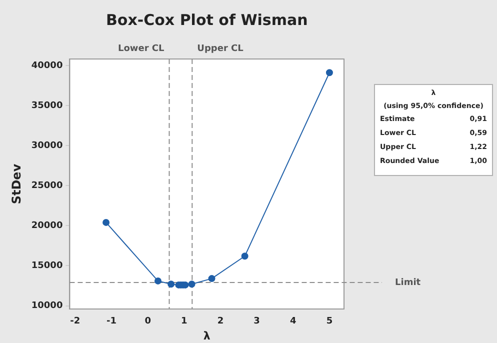 The image size is (497, 343). What do you see at coordinates (293, 321) in the screenshot?
I see `x-tick-label: 4` at bounding box center [293, 321].